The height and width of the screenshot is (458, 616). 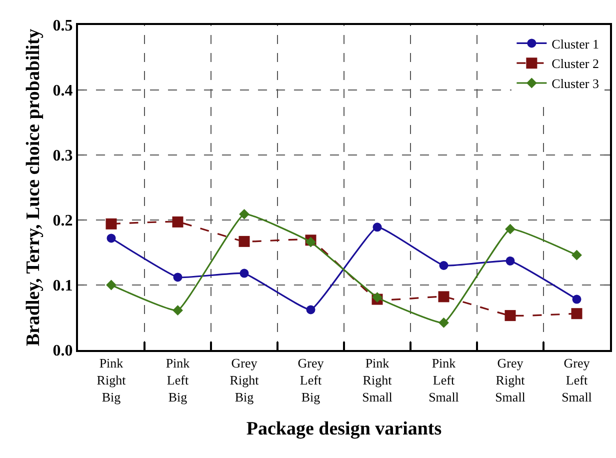 I want to click on x-tick-label: Grey Right Big, so click(x=245, y=380).